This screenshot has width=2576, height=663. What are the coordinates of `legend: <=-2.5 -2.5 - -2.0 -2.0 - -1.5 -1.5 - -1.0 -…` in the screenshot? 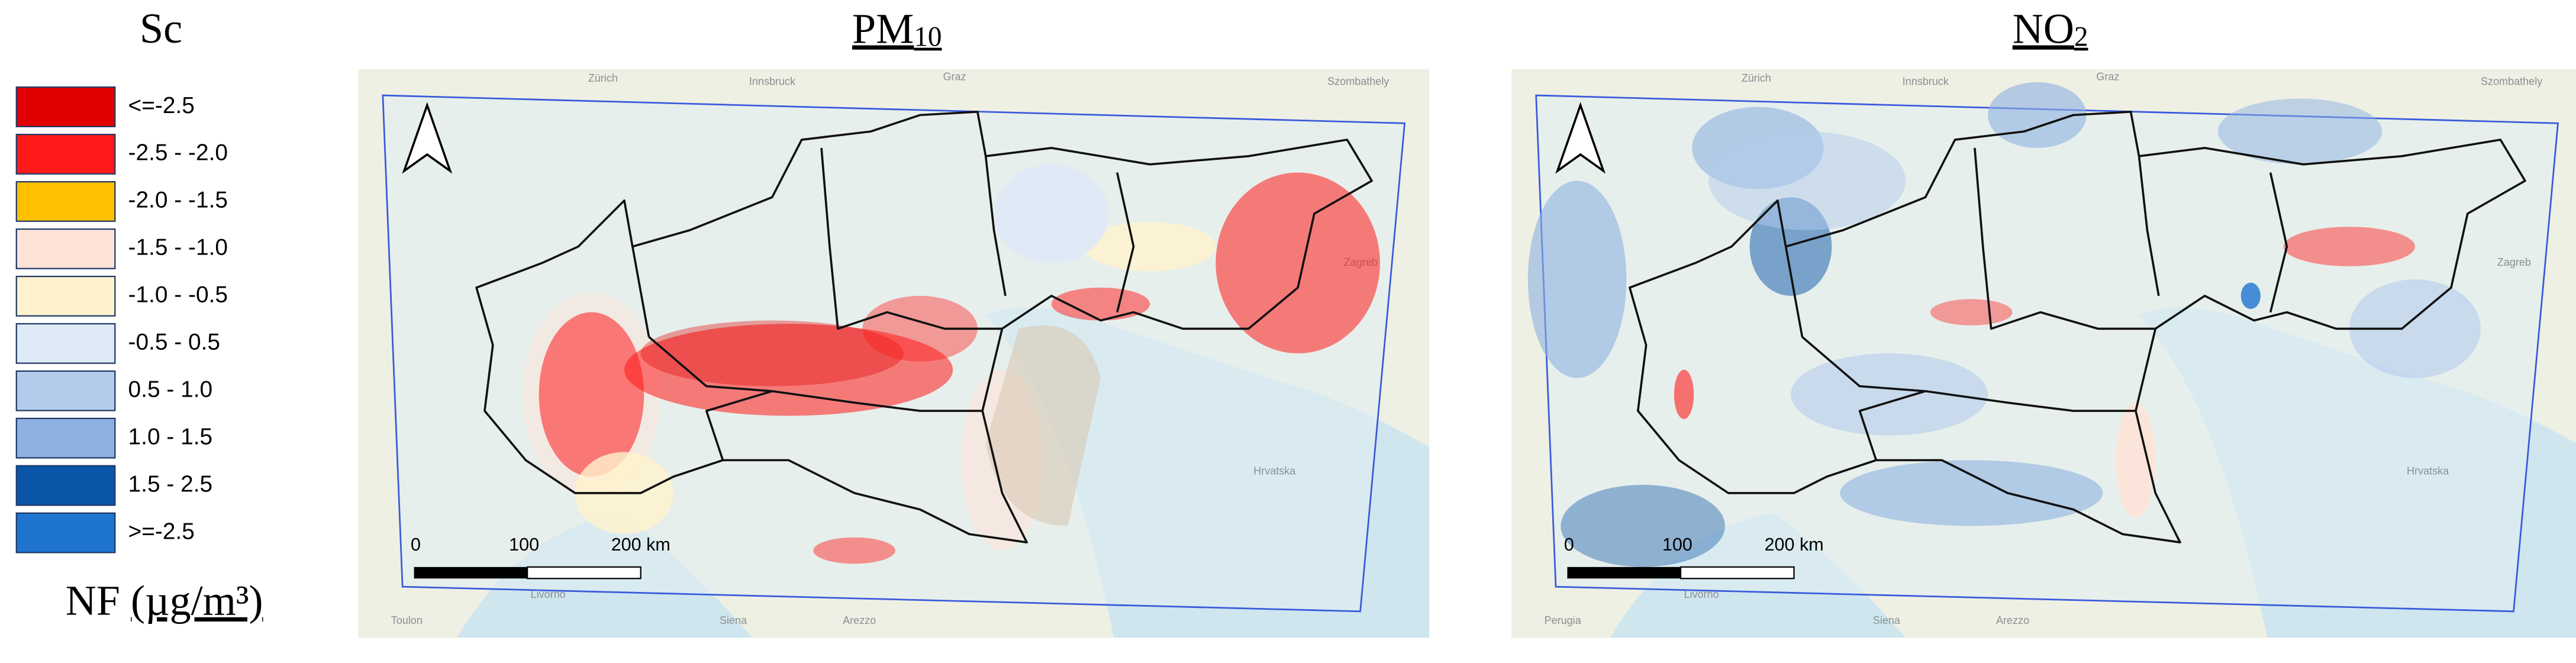 It's located at (121, 319).